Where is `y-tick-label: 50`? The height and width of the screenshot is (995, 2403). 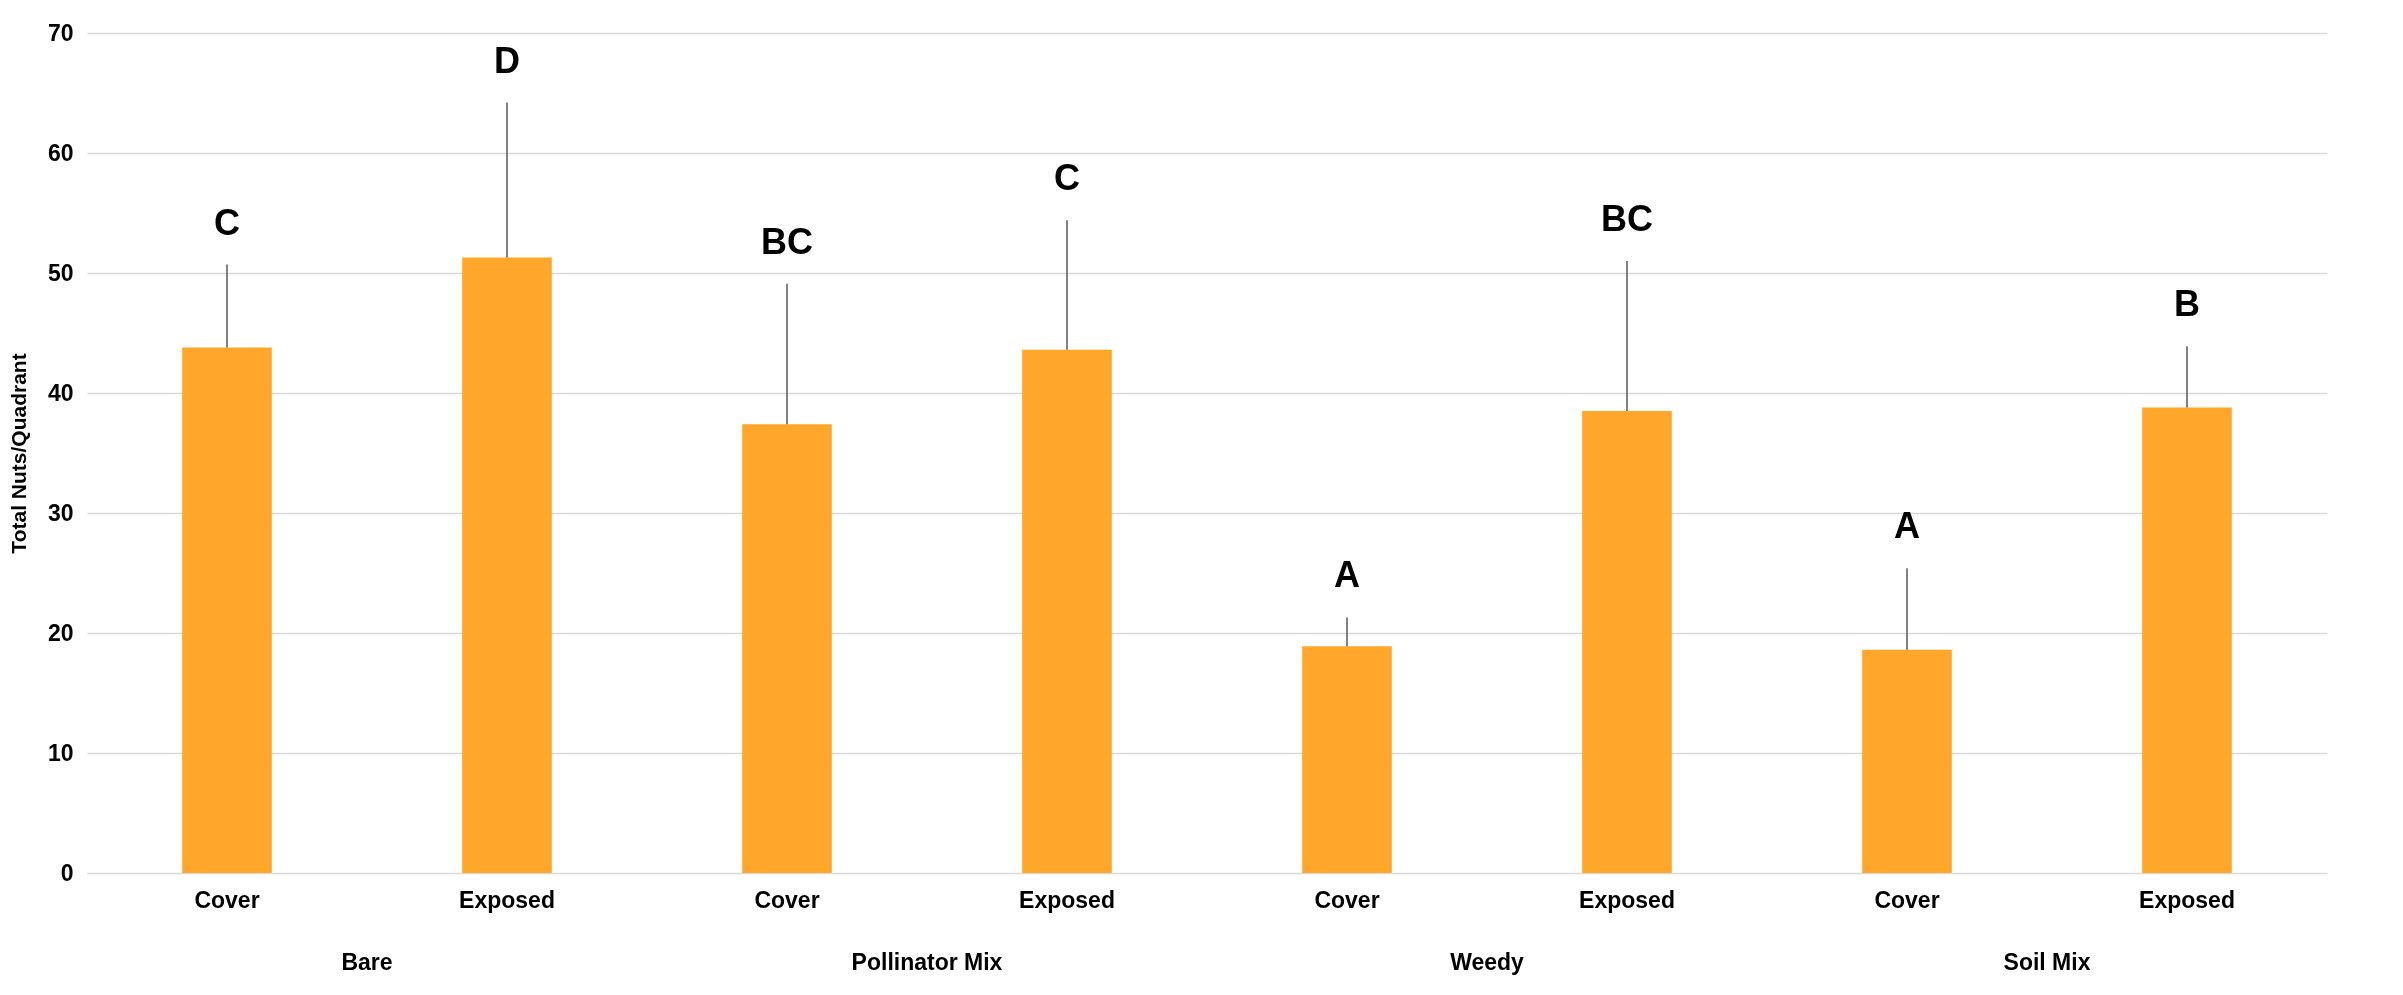 y-tick-label: 50 is located at coordinates (60, 272).